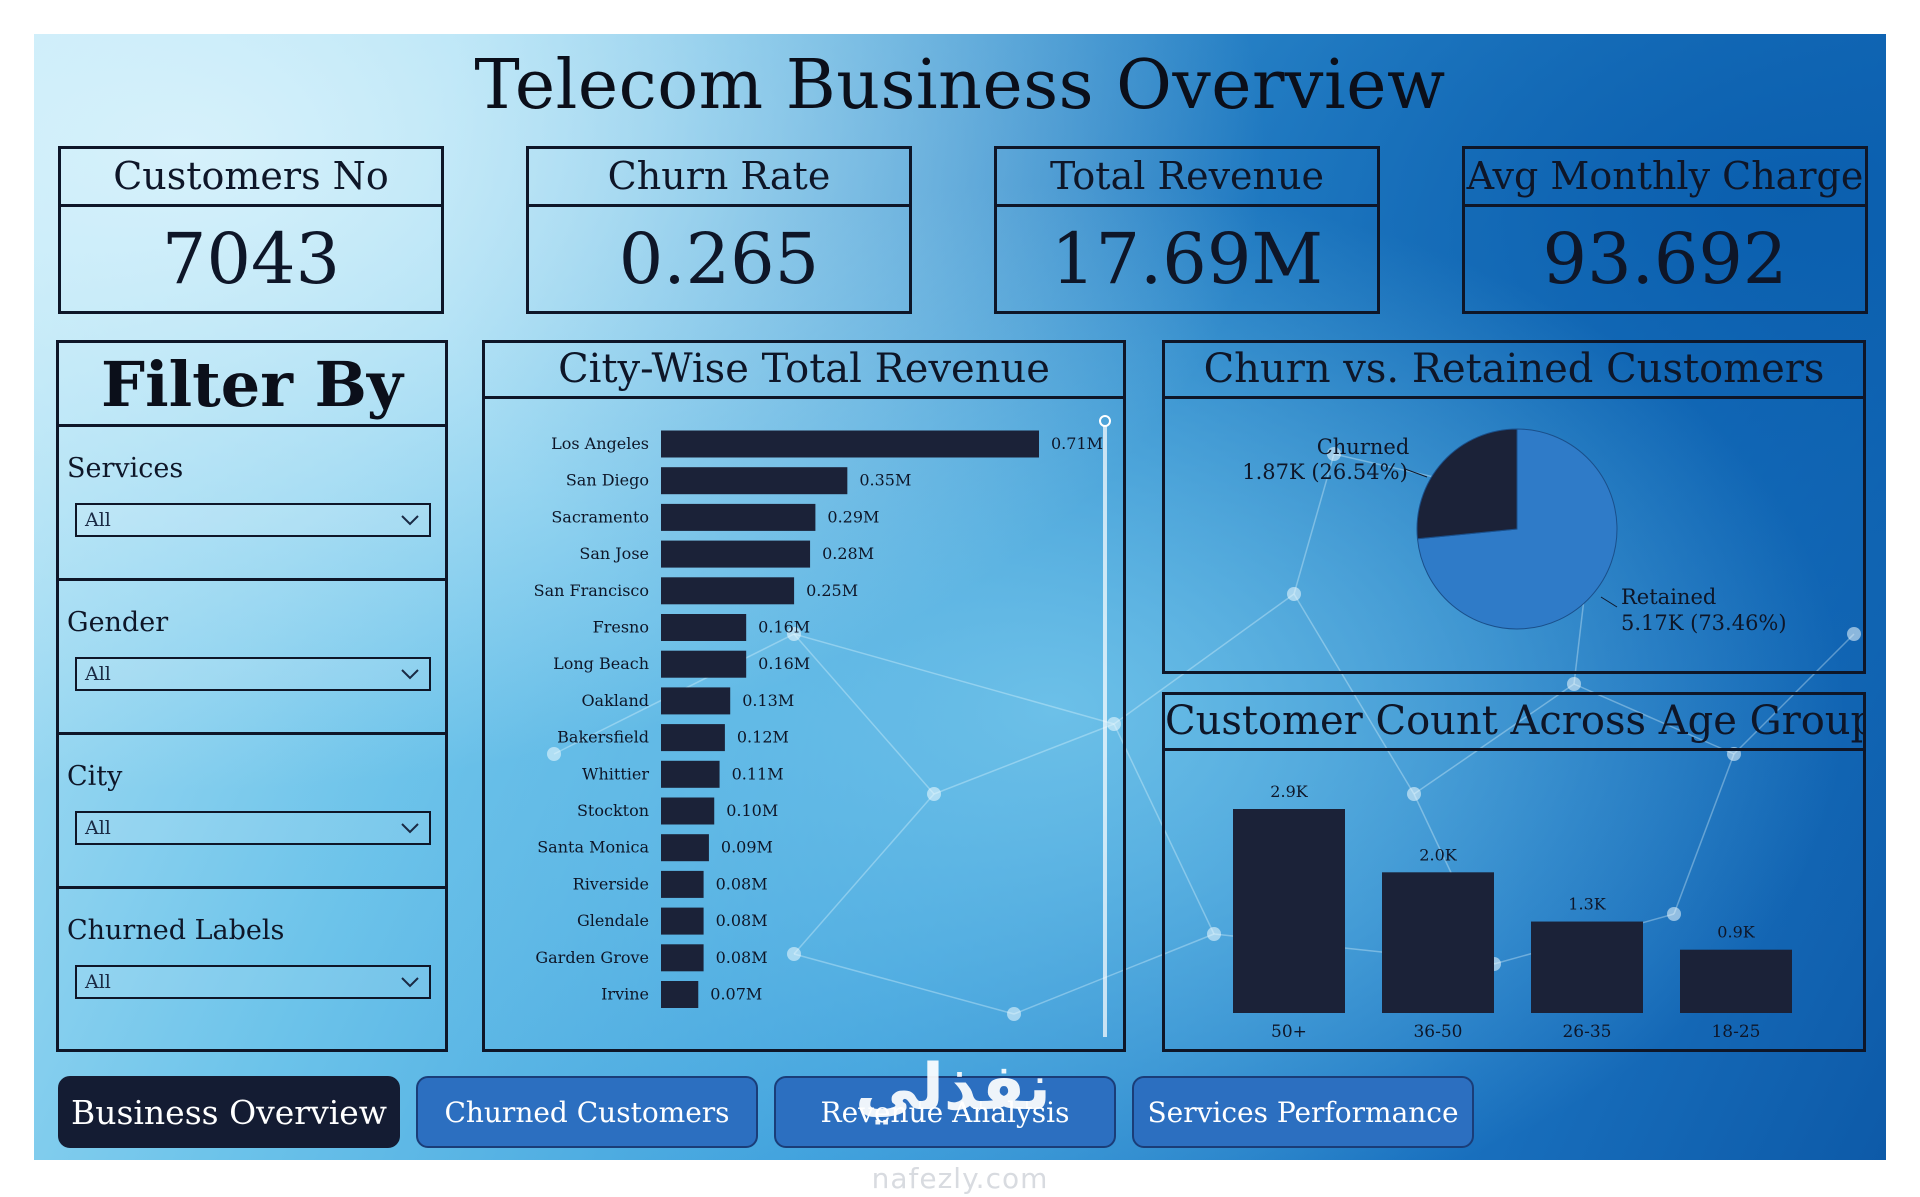  What do you see at coordinates (1437, 1032) in the screenshot?
I see `age-category-label: 36-50` at bounding box center [1437, 1032].